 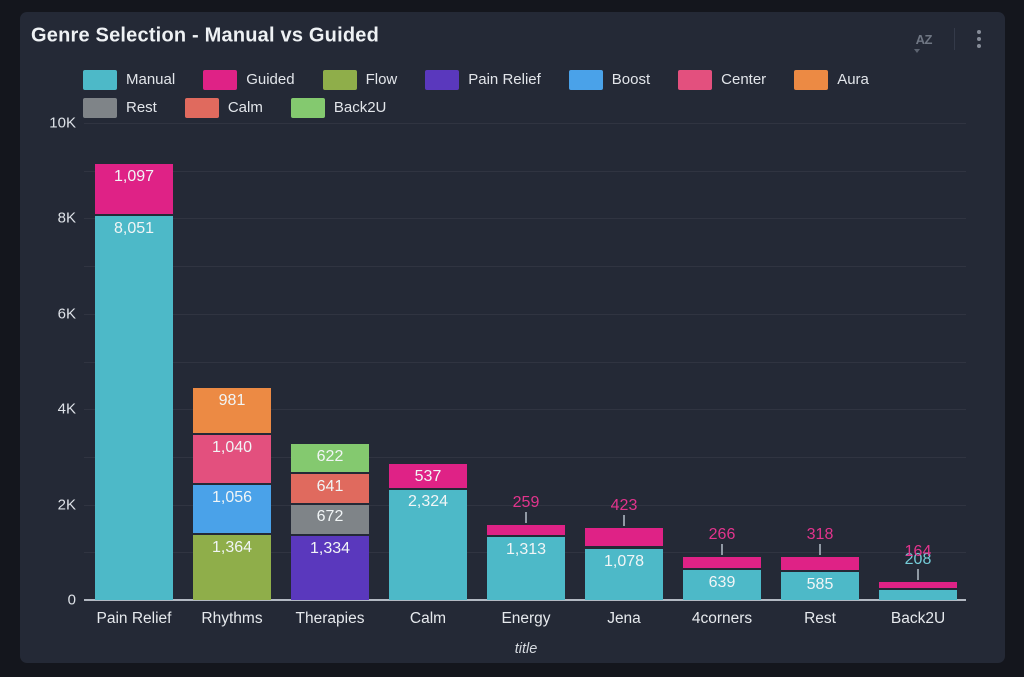 I want to click on bar-value-label: 1,313, so click(x=526, y=549).